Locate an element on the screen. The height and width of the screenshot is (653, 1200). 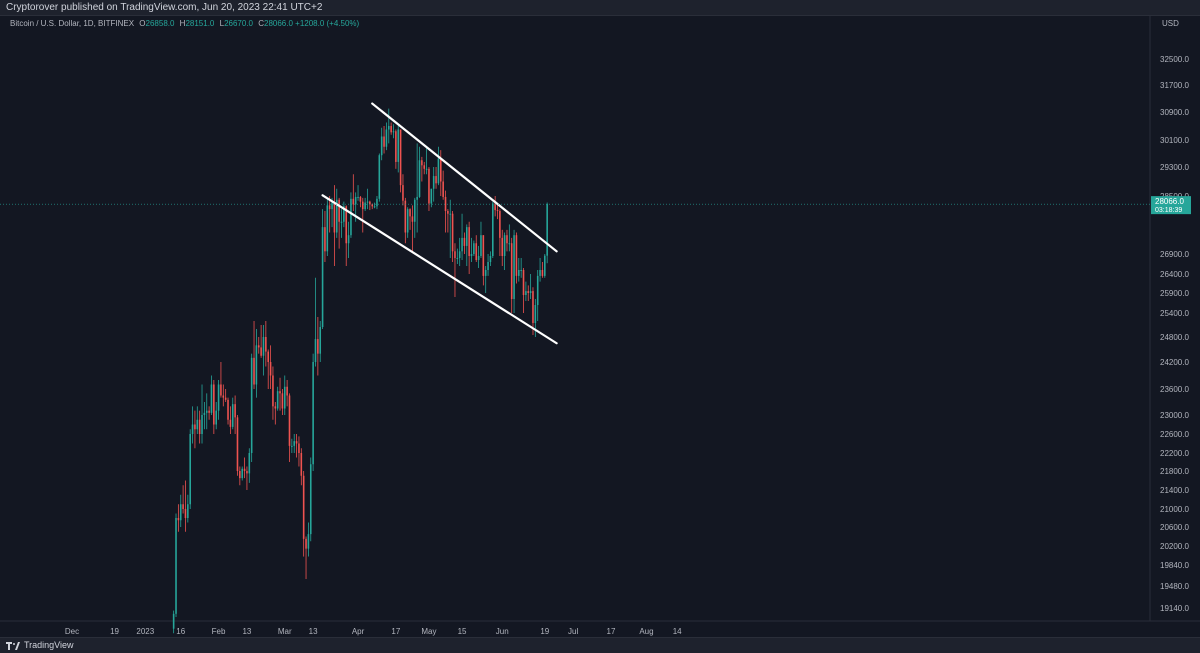
y-tick-label: 19840.0 is located at coordinates (1174, 565).